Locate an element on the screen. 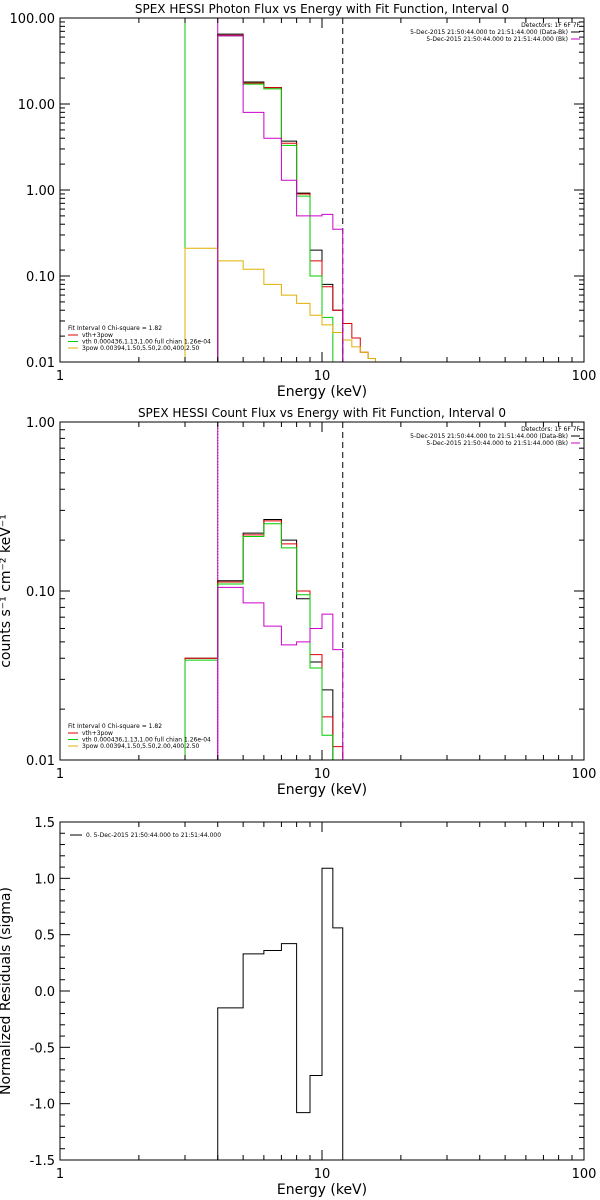  y-tick-label: 100.00 is located at coordinates (33, 19).